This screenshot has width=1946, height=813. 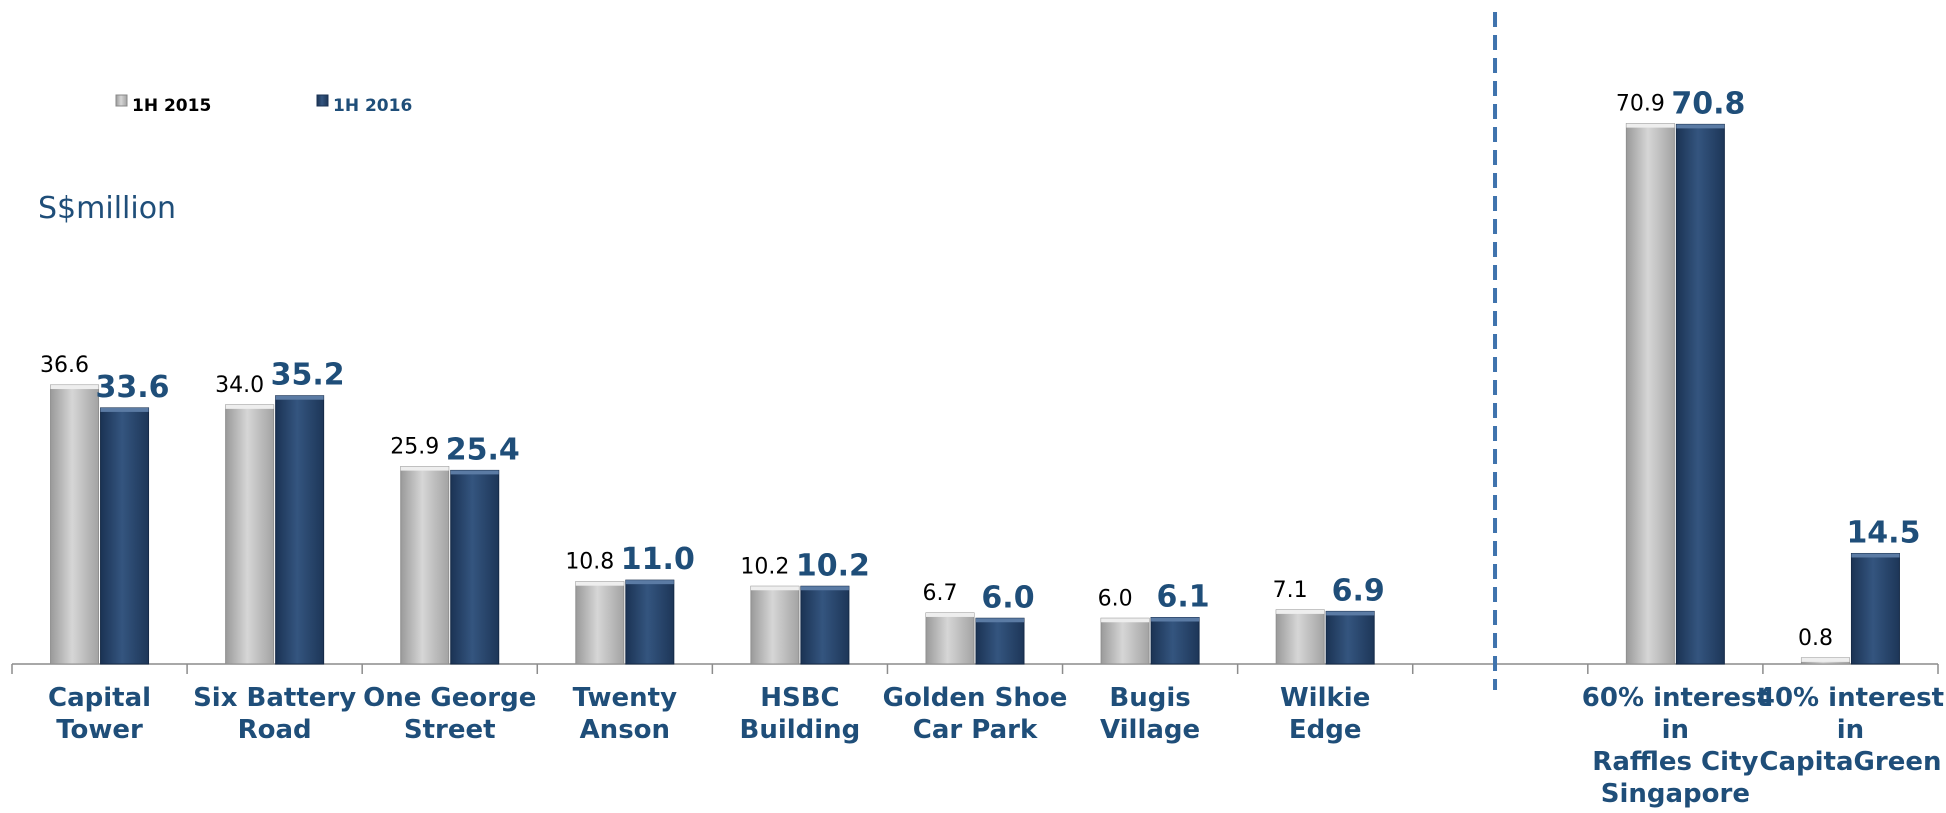 What do you see at coordinates (940, 593) in the screenshot?
I see `data-label-1h2015: 6.7` at bounding box center [940, 593].